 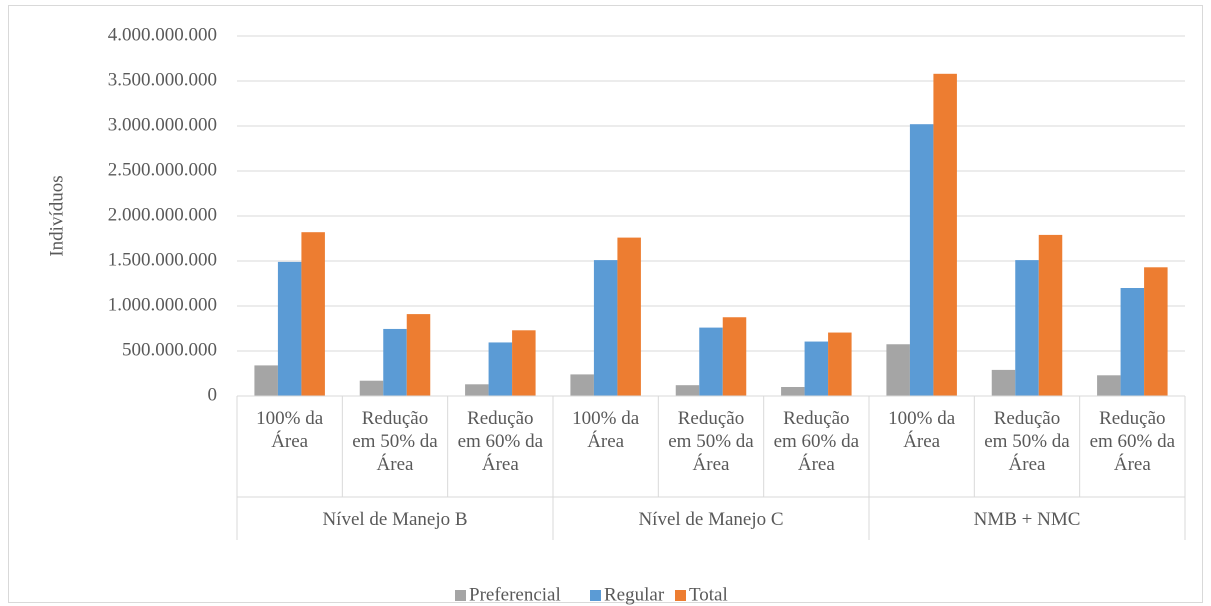 What do you see at coordinates (162, 124) in the screenshot?
I see `y-tick-label: 3.000.000.000` at bounding box center [162, 124].